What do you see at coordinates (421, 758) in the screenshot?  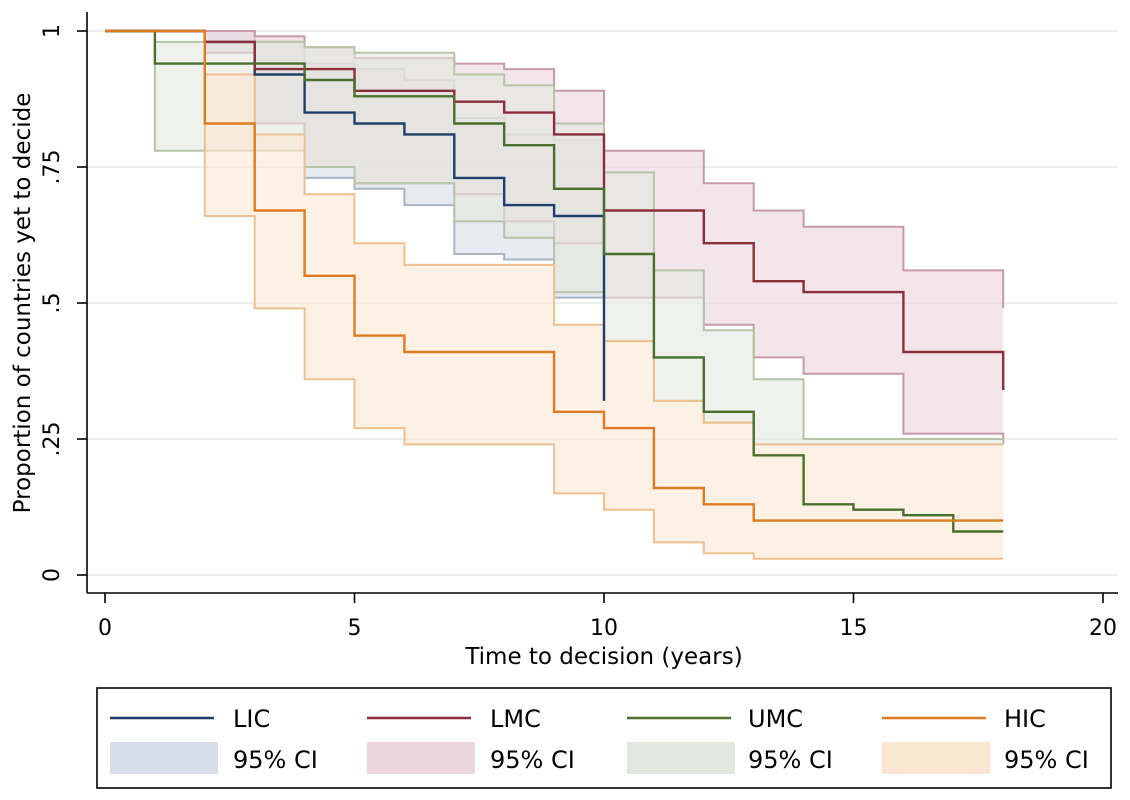 I see `legend-swatch-ci-lmc` at bounding box center [421, 758].